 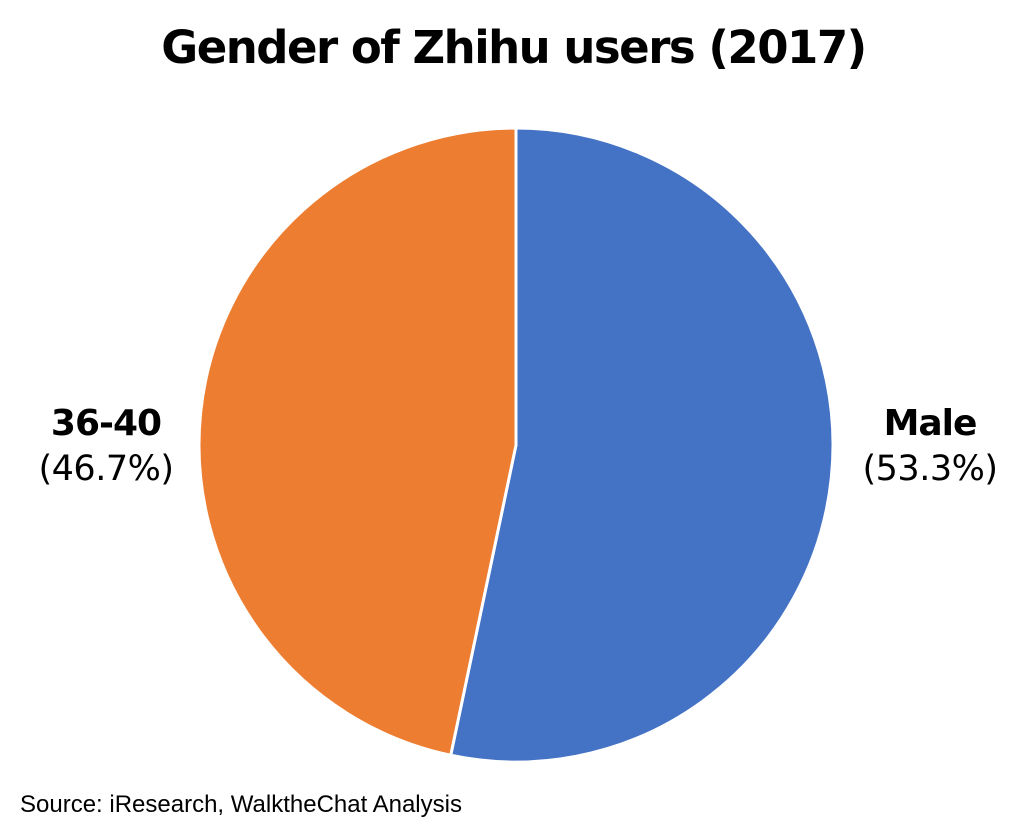 I want to click on slice-name-36-40: 36-40, so click(x=106, y=423).